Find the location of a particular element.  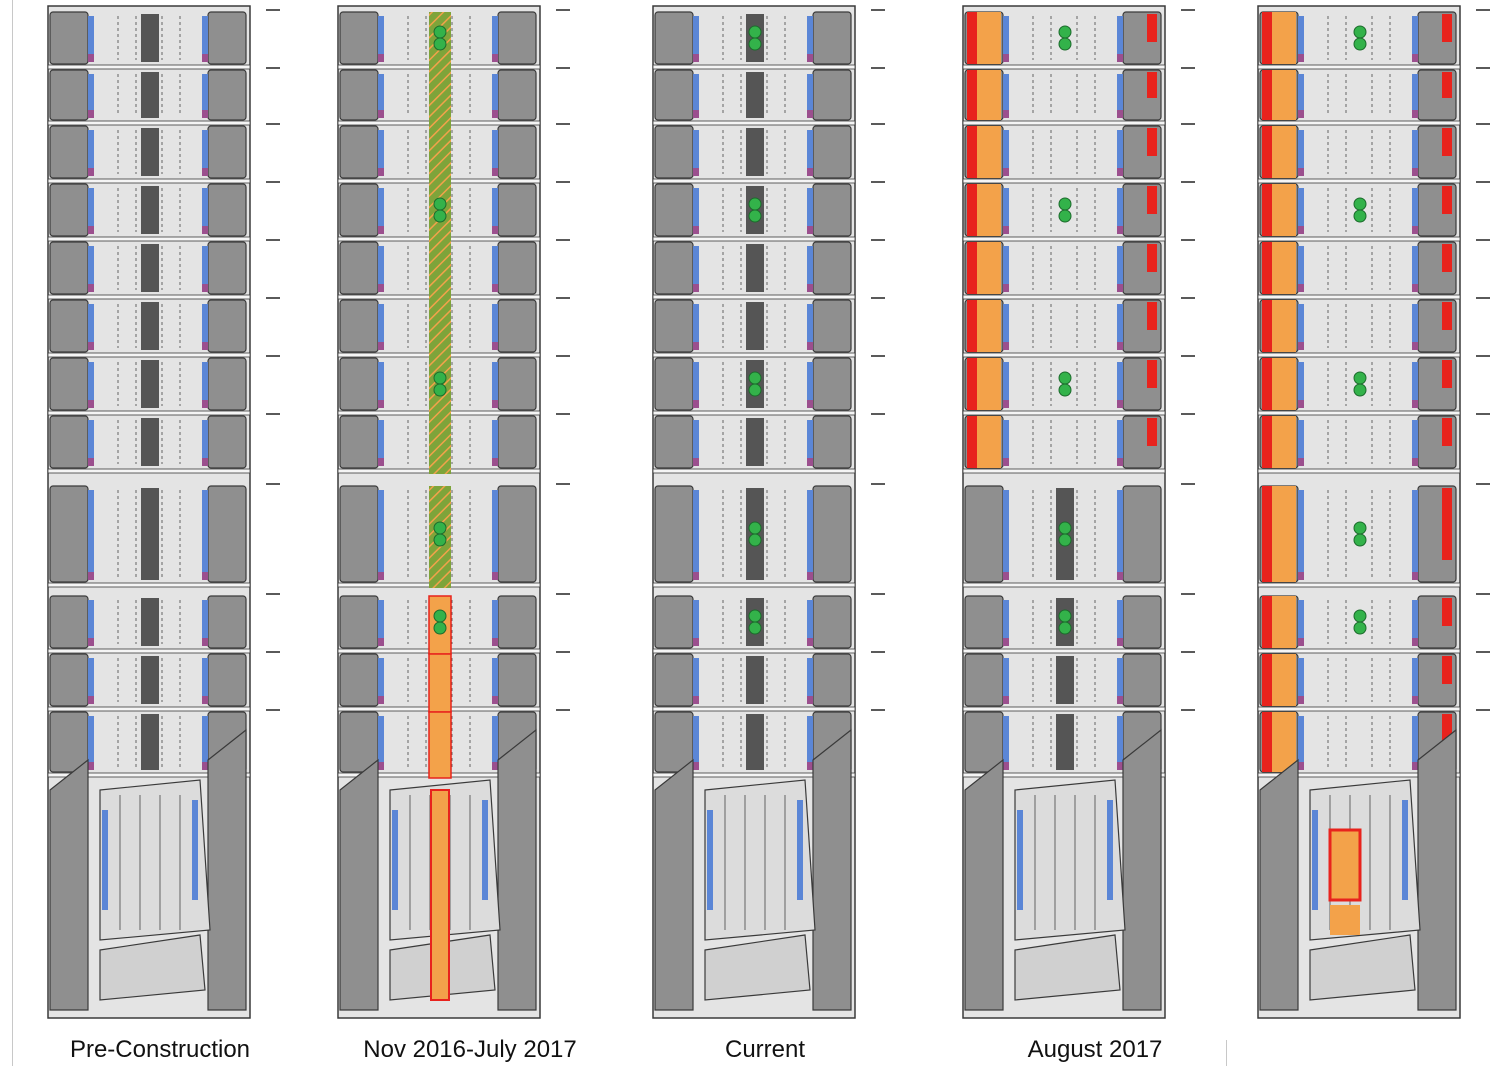

plaza-lower is located at coordinates (757, 967).